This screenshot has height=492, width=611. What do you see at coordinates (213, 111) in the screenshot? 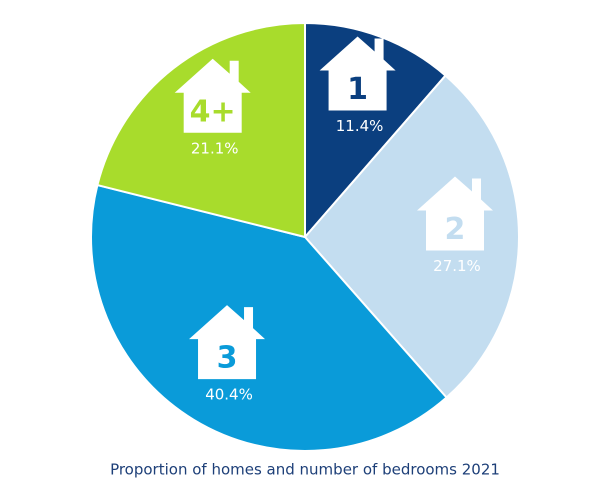
I see `category-label: 4+` at bounding box center [213, 111].